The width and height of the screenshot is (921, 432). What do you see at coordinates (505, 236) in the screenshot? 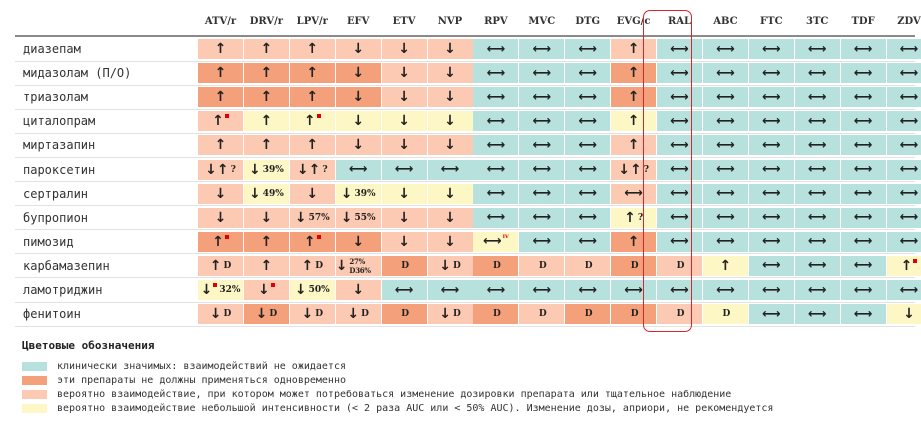
I see `cell-superscript: IV` at bounding box center [505, 236].